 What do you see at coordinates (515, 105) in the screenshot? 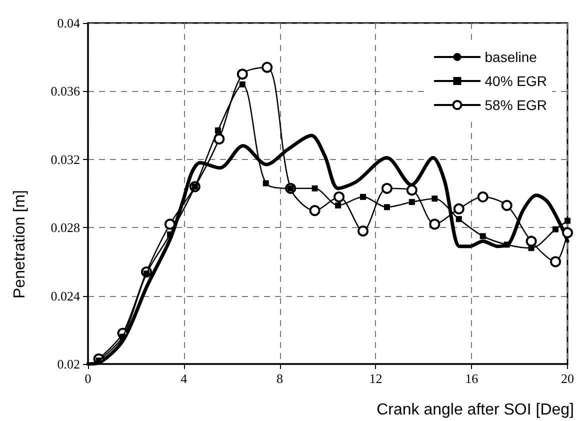
I see `legend-label: 58% EGR` at bounding box center [515, 105].